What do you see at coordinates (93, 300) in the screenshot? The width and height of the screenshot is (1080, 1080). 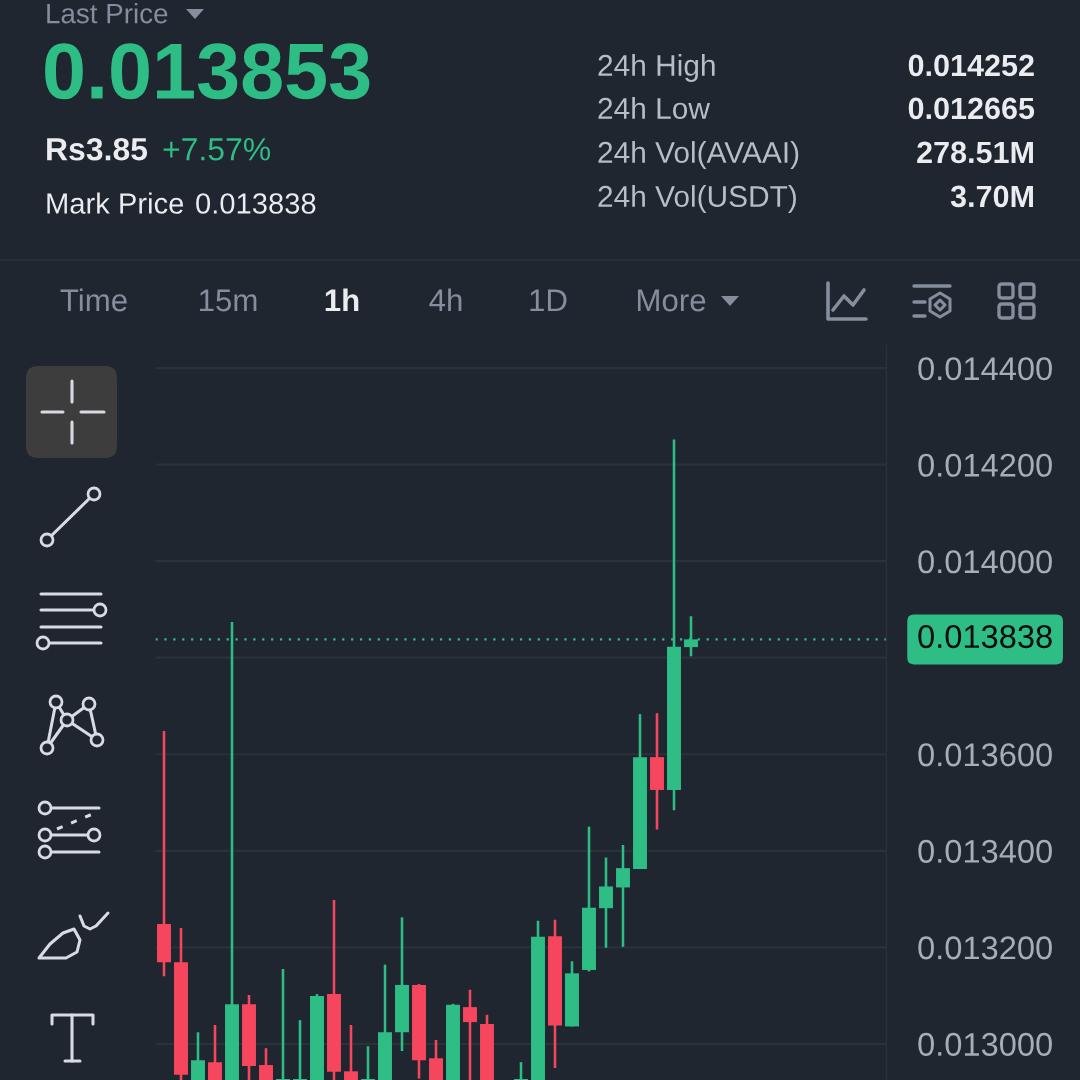 I see `text: Time` at bounding box center [93, 300].